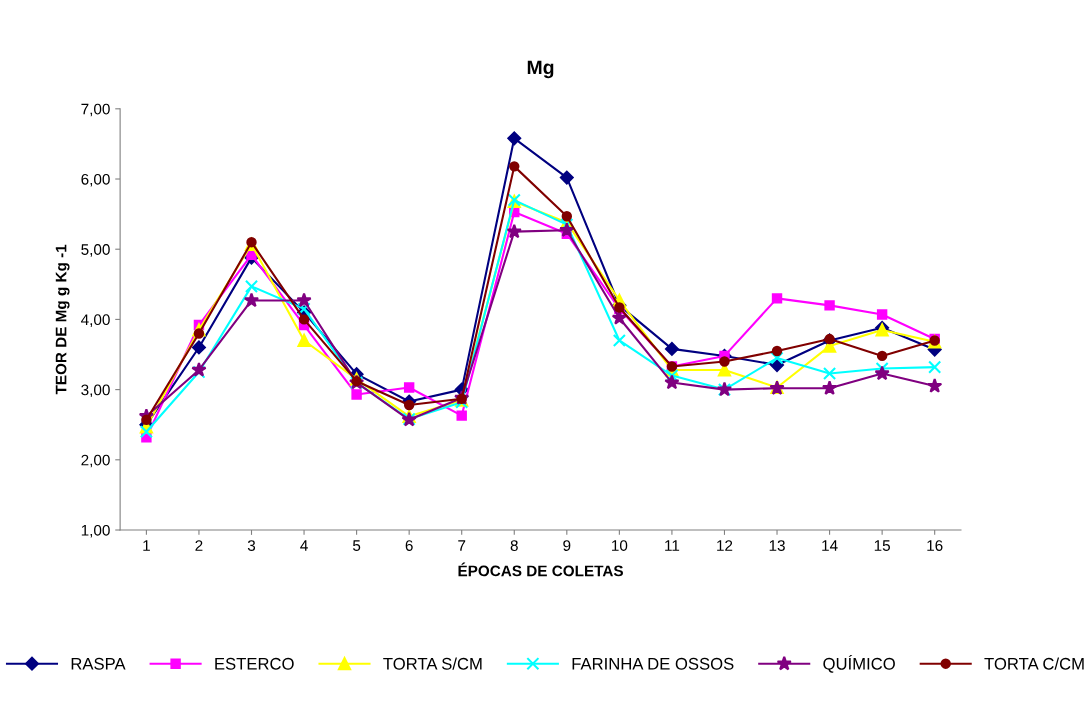  What do you see at coordinates (830, 545) in the screenshot?
I see `x-tick-label: 14` at bounding box center [830, 545].